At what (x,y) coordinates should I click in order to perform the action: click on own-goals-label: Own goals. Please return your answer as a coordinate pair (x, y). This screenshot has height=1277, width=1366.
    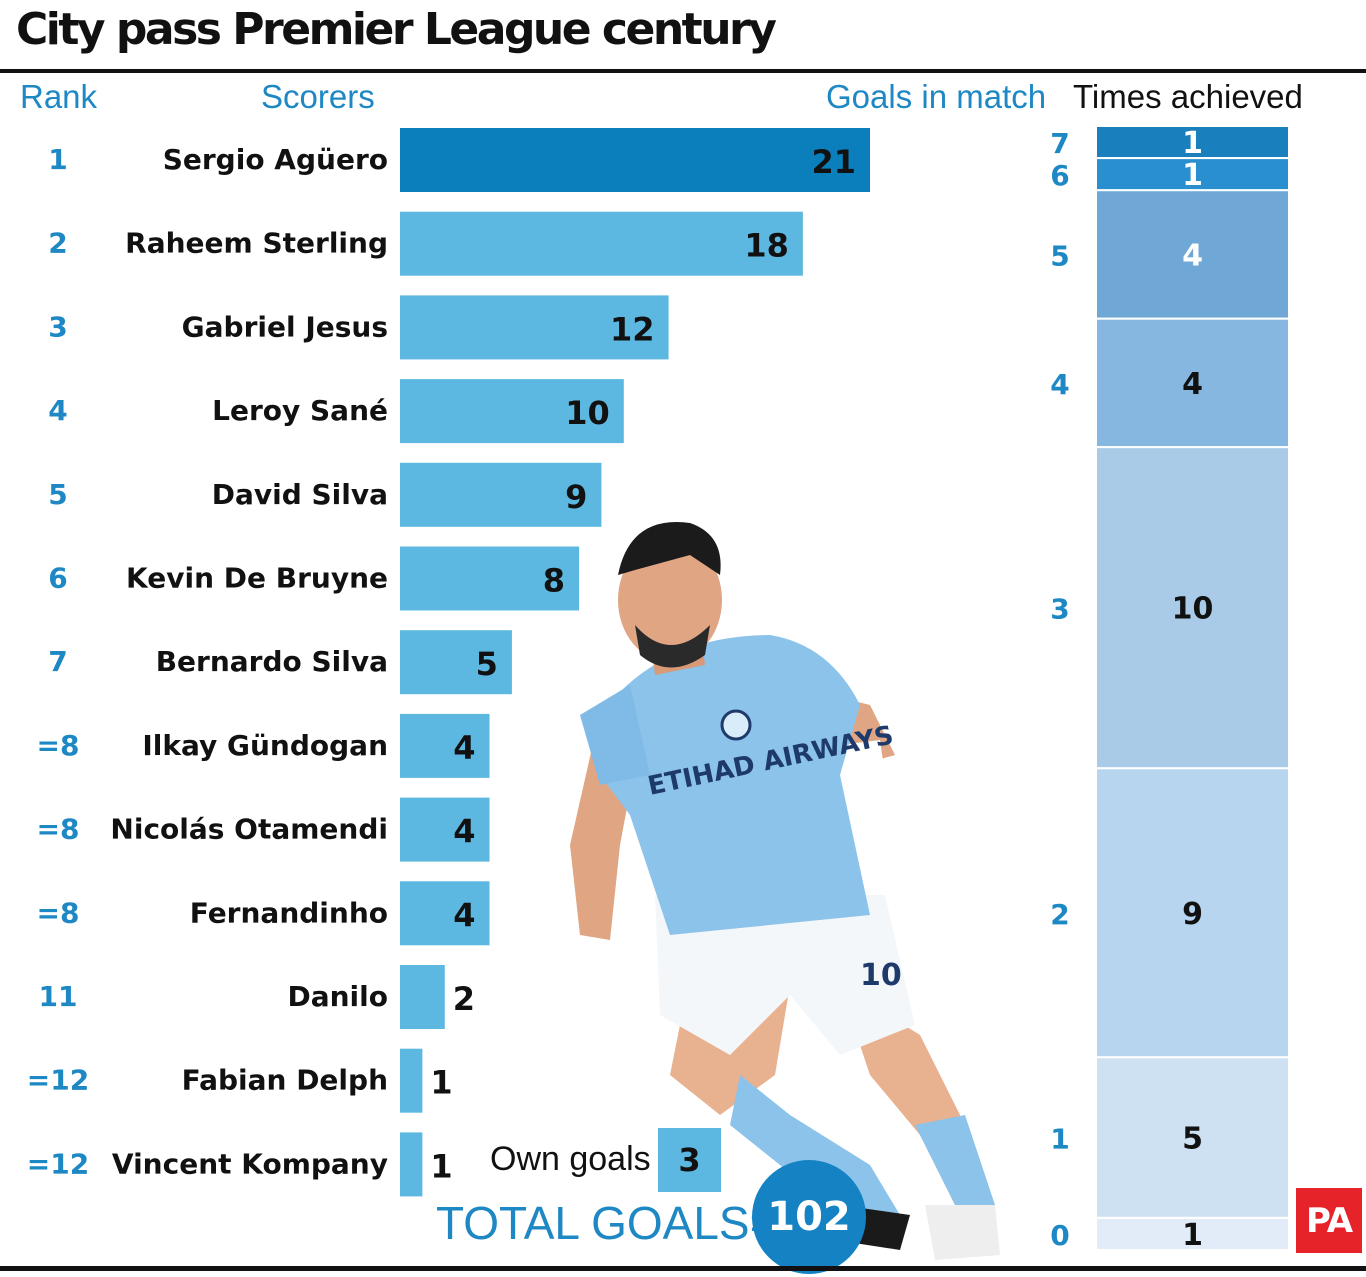
    Looking at the image, I should click on (570, 1159).